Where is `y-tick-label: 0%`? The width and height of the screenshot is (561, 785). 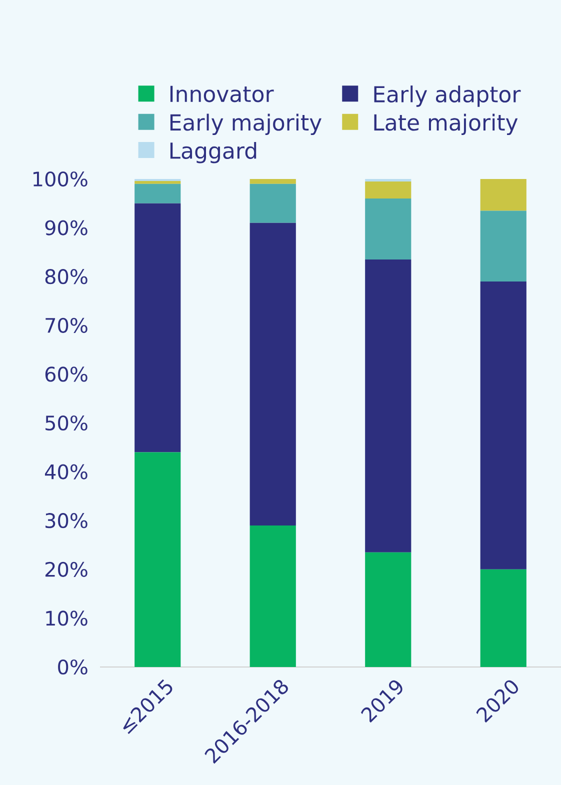
y-tick-label: 0% is located at coordinates (73, 667).